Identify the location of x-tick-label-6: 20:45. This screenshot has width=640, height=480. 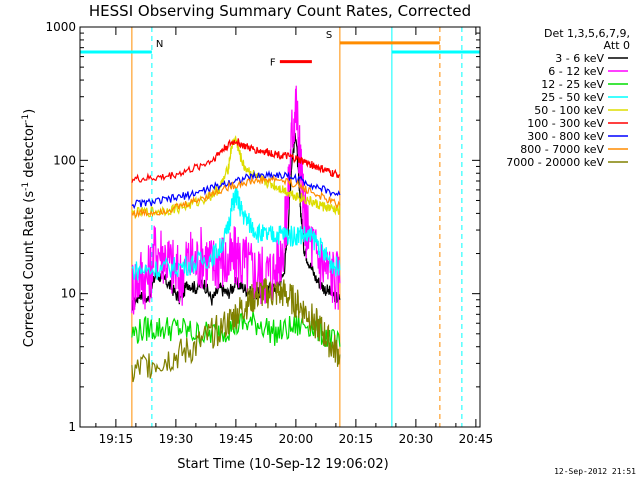
(476, 439).